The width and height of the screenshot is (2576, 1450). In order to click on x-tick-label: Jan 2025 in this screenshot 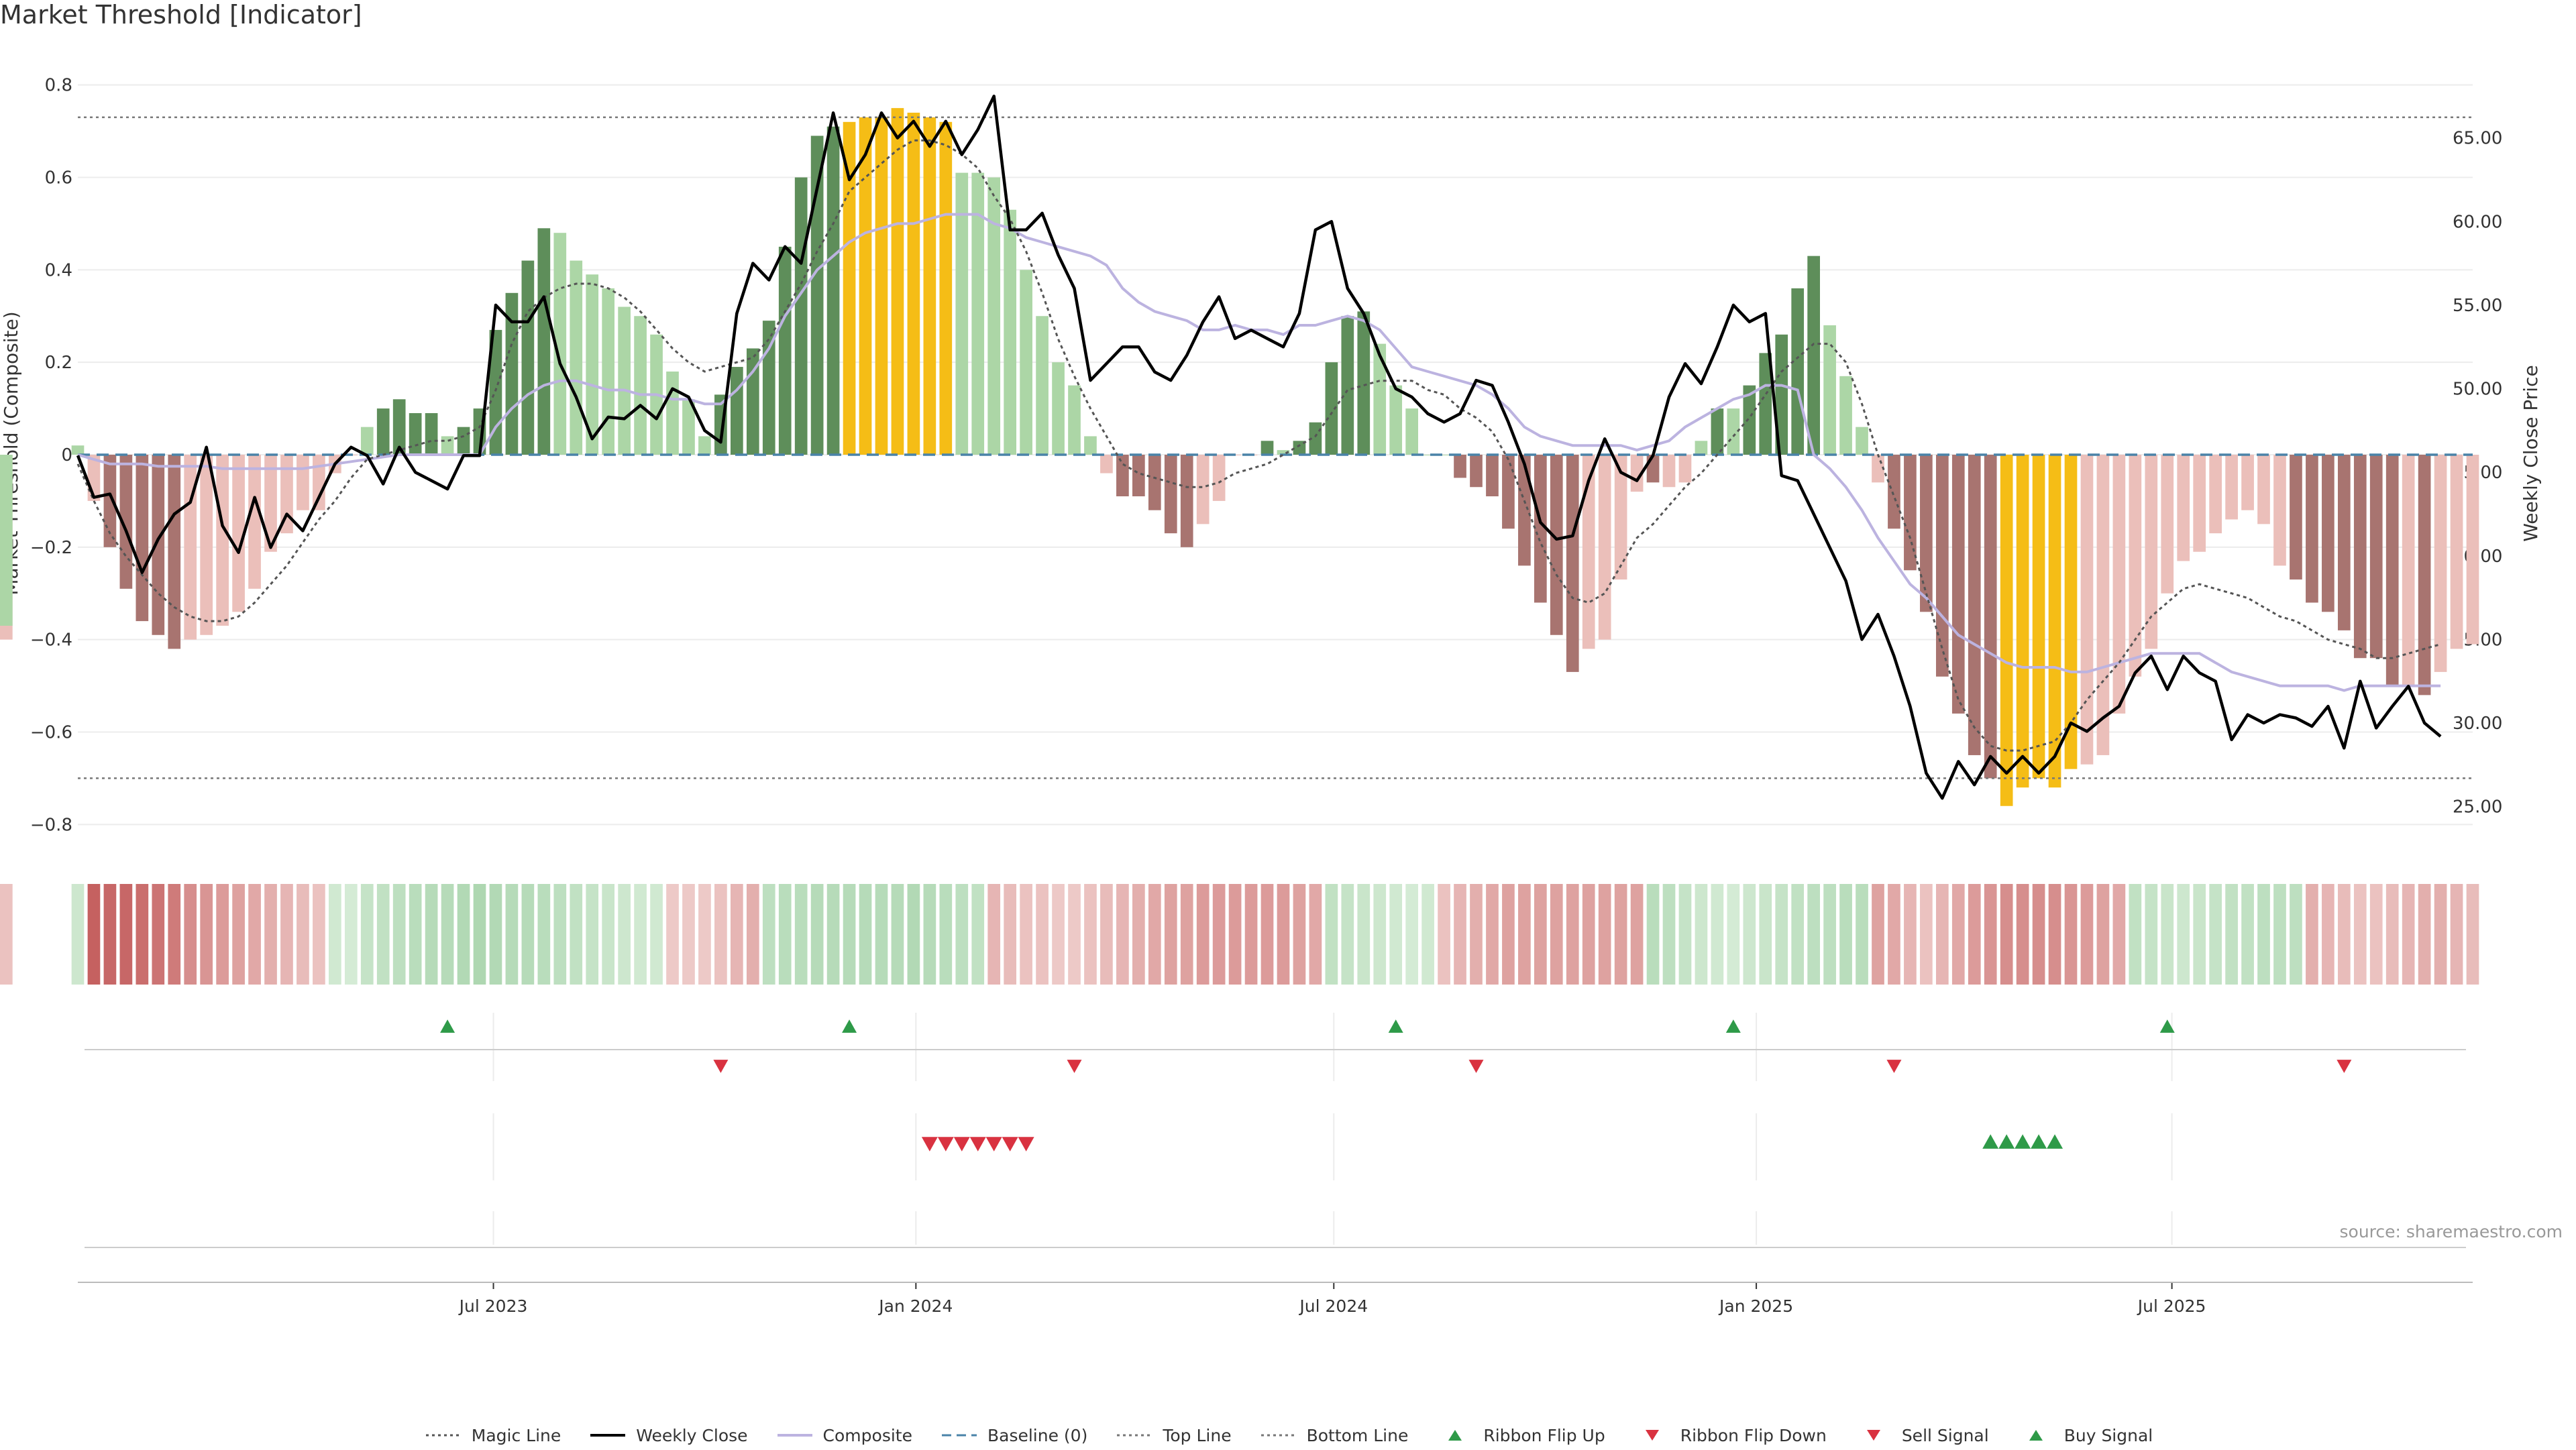, I will do `click(1755, 1306)`.